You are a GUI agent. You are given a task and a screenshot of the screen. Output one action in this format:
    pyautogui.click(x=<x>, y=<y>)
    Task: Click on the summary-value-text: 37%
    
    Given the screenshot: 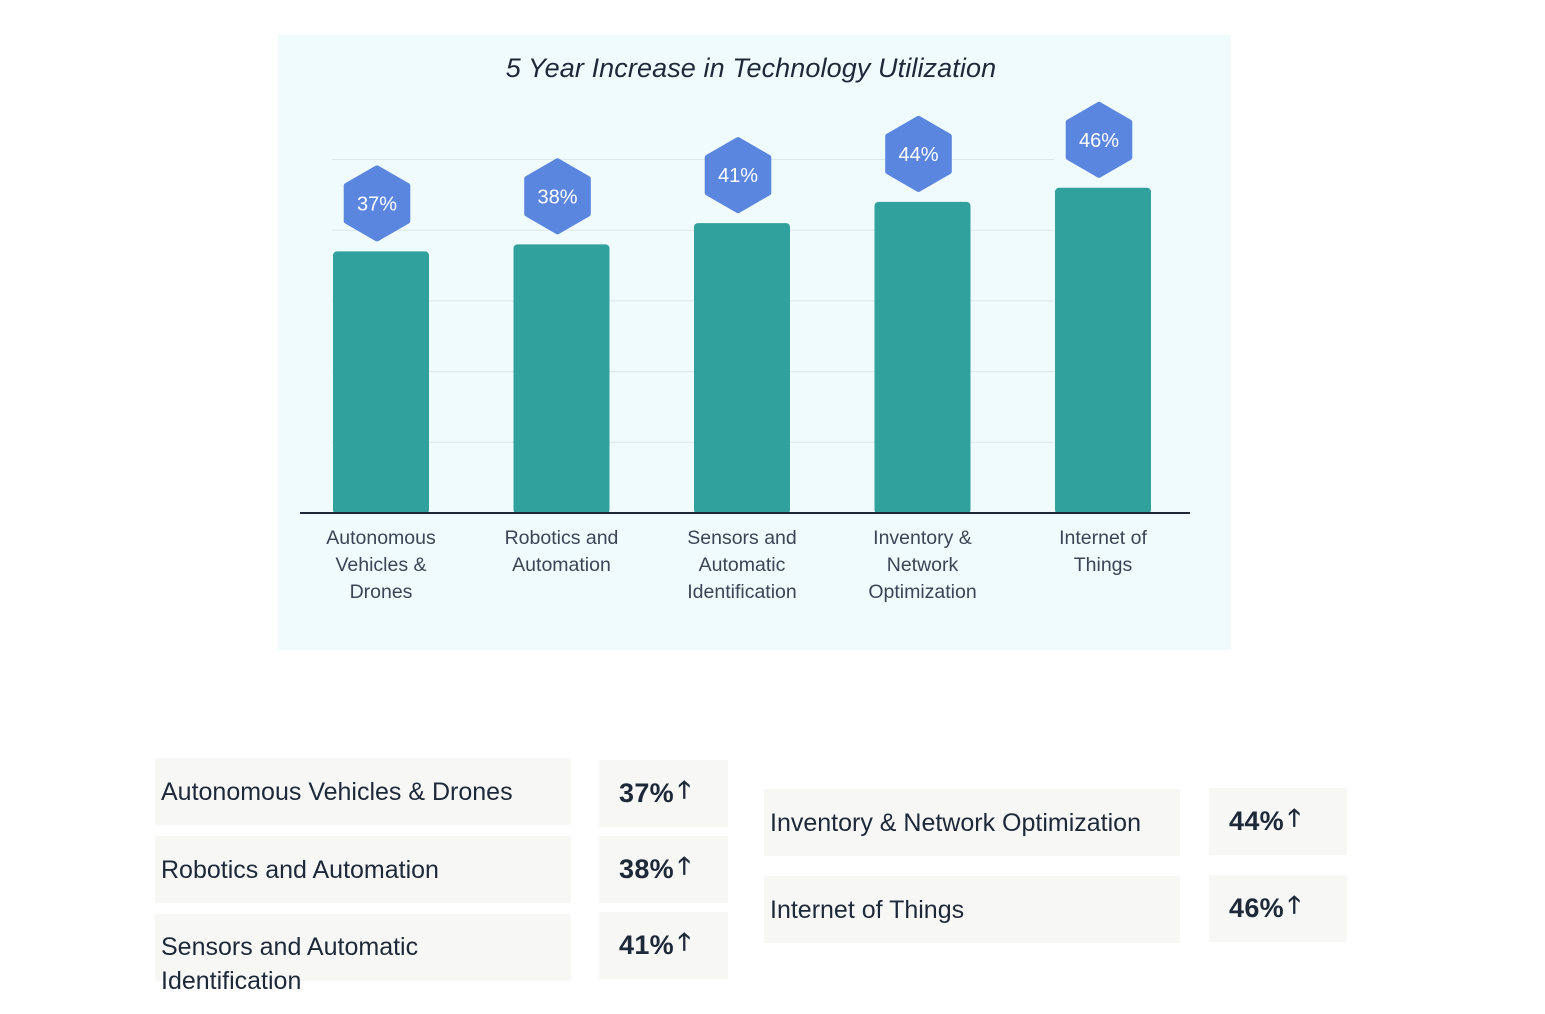 What is the action you would take?
    pyautogui.click(x=646, y=793)
    